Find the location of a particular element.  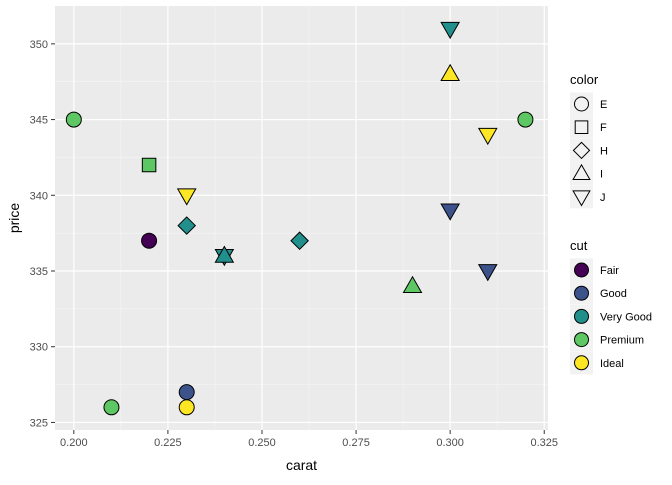

legend-label-cut: Very Good is located at coordinates (626, 317).